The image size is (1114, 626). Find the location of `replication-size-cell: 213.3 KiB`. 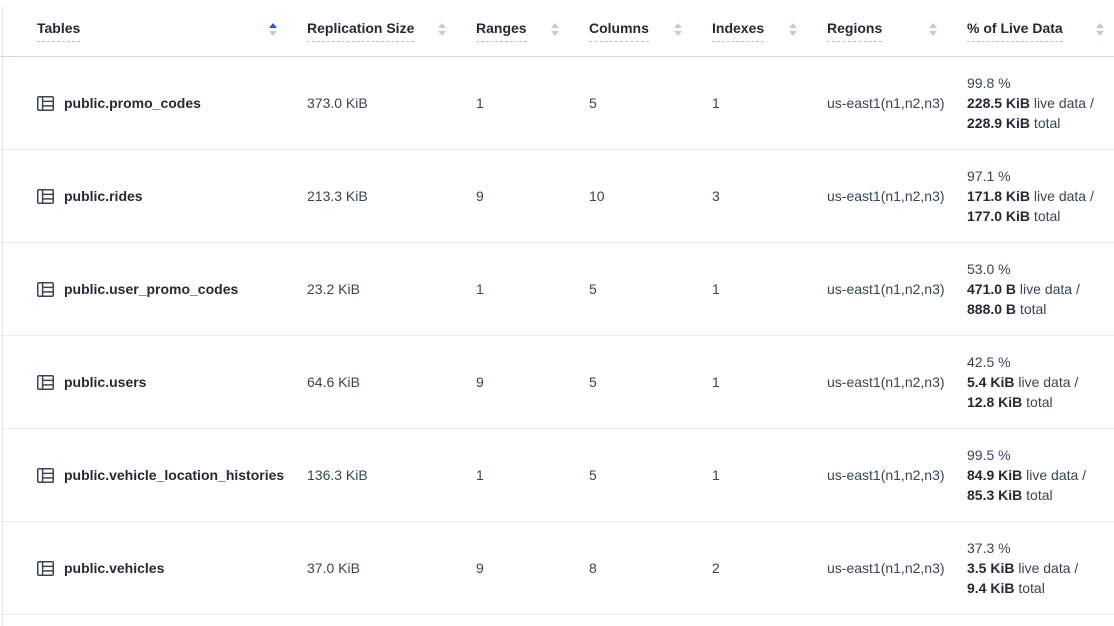

replication-size-cell: 213.3 KiB is located at coordinates (337, 196).